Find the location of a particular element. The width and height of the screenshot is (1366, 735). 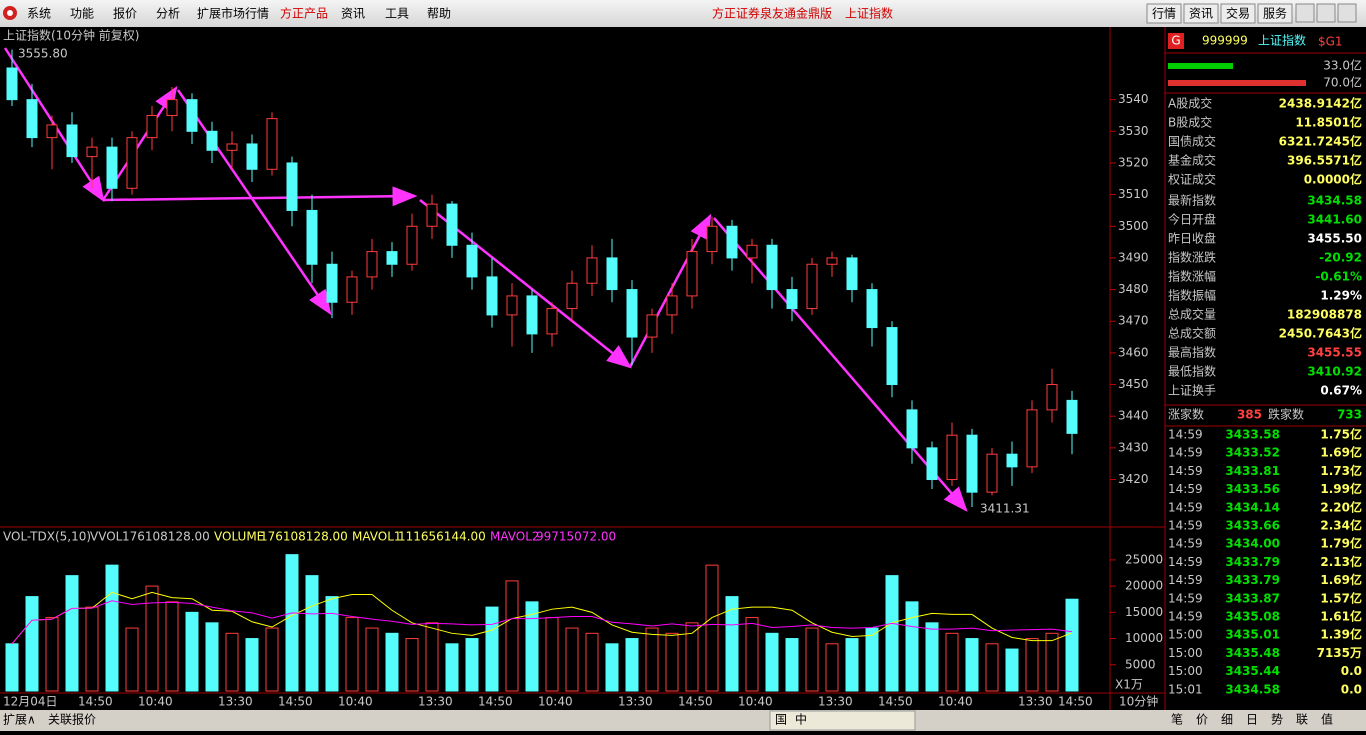

menu-item: 系统 is located at coordinates (39, 14).